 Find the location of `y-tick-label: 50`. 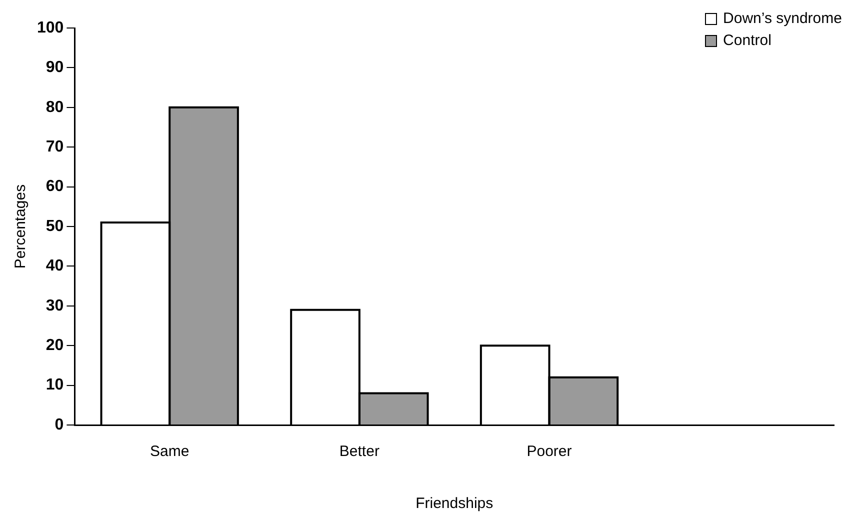

y-tick-label: 50 is located at coordinates (55, 226).